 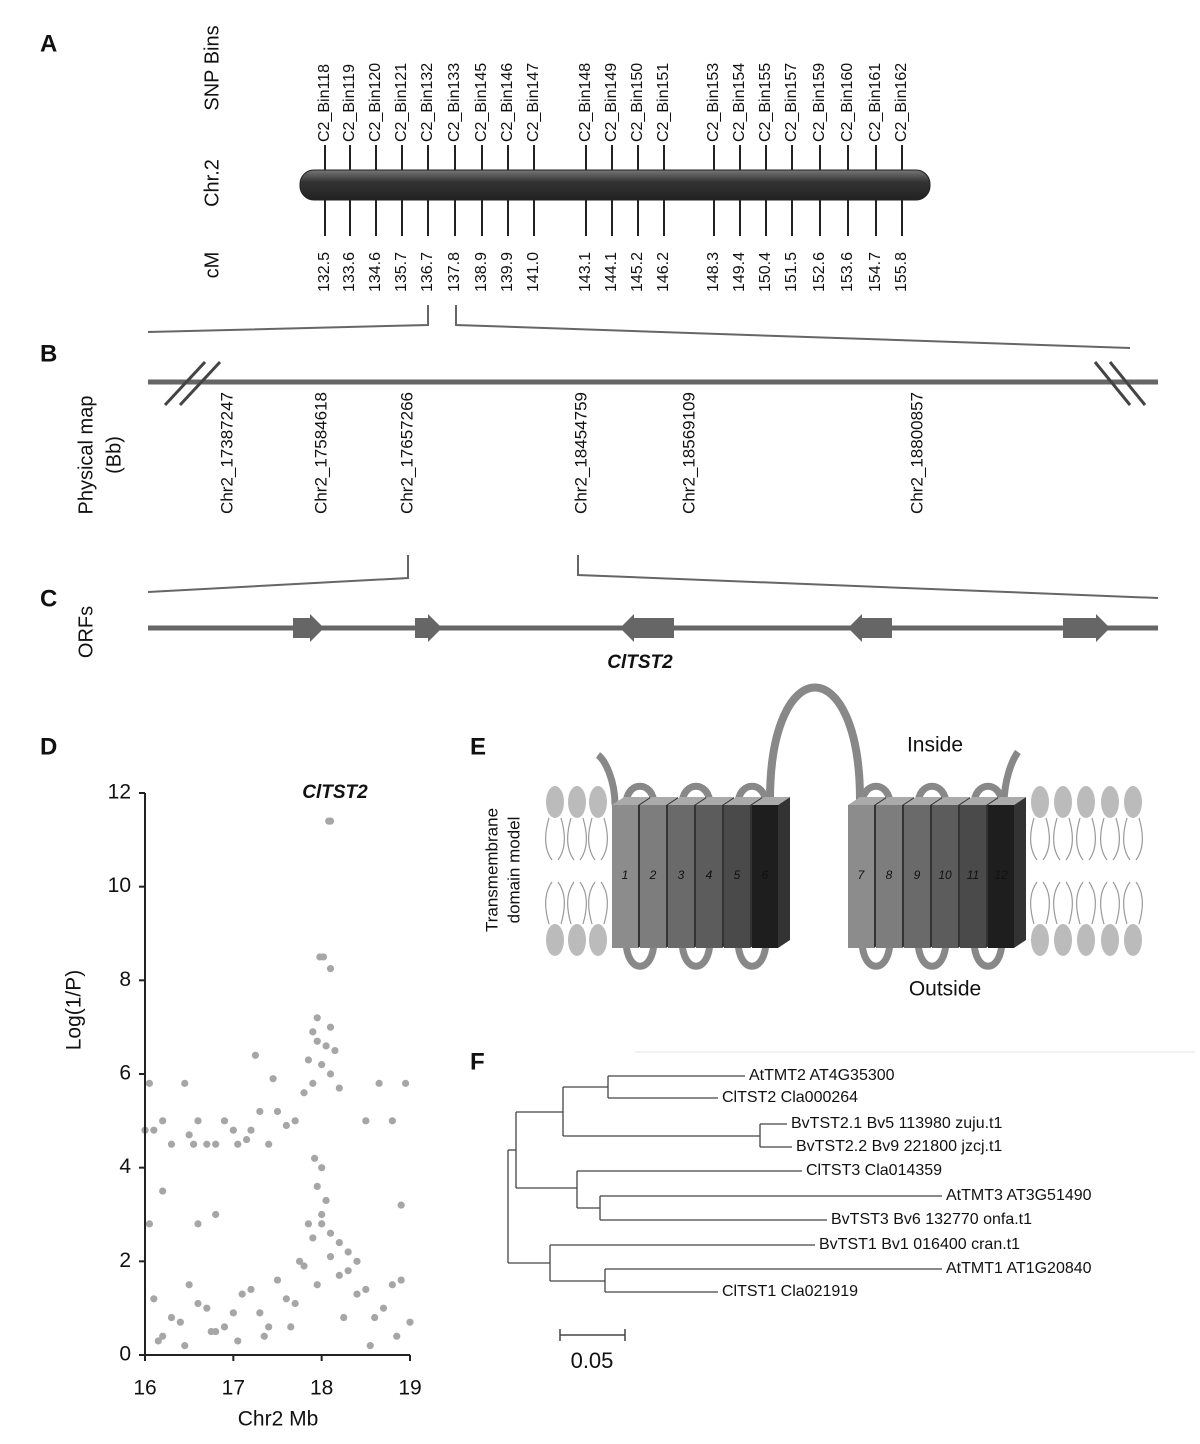 What do you see at coordinates (507, 272) in the screenshot?
I see `cm-label: 139.9` at bounding box center [507, 272].